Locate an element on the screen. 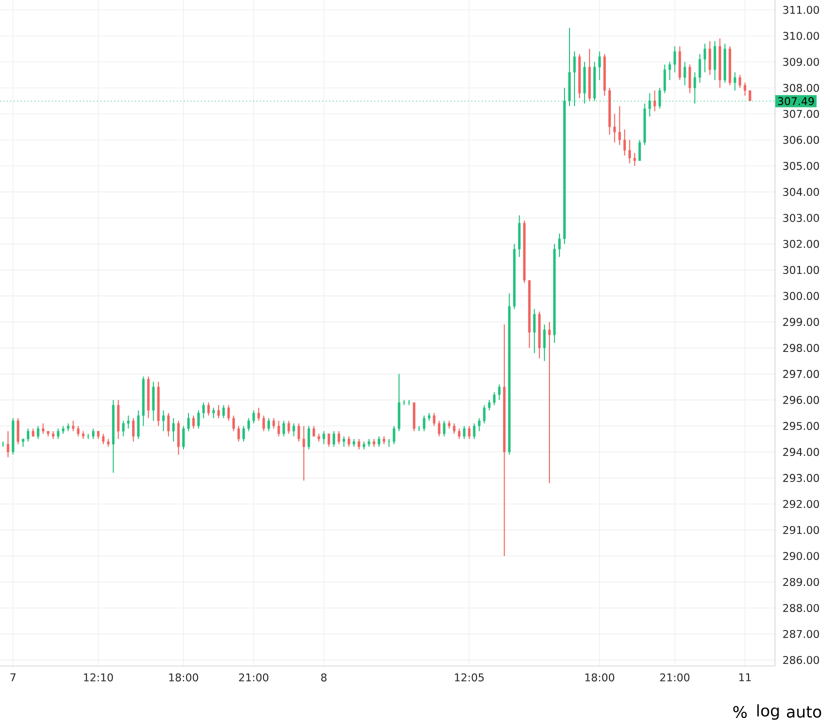 The width and height of the screenshot is (830, 726). y-tick-label: 311.00 is located at coordinates (801, 10).